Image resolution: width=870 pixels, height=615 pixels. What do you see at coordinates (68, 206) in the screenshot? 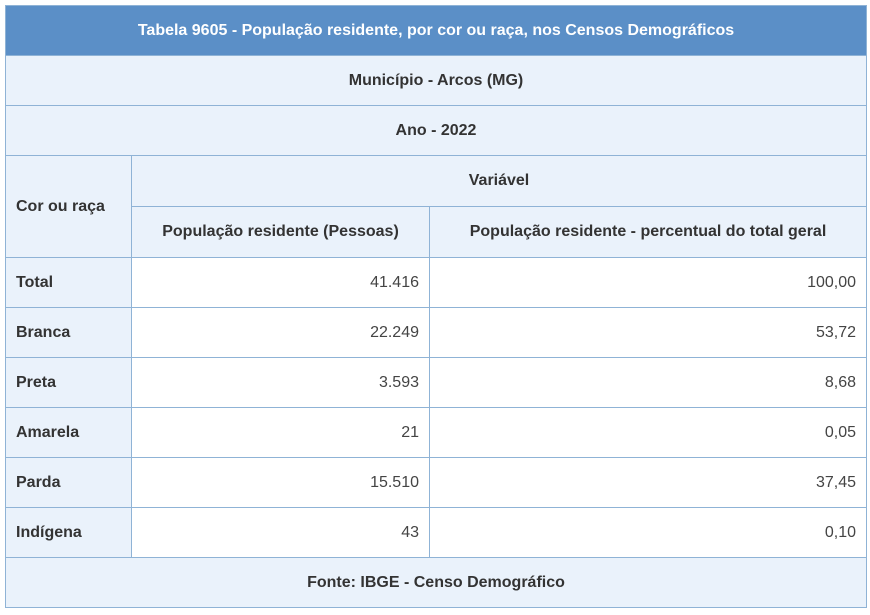
I see `row-header-cor-ou-raca: Cor ou raça` at bounding box center [68, 206].